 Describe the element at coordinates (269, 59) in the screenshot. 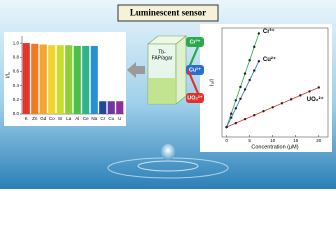

I see `series-label: Cu²⁺` at that location.